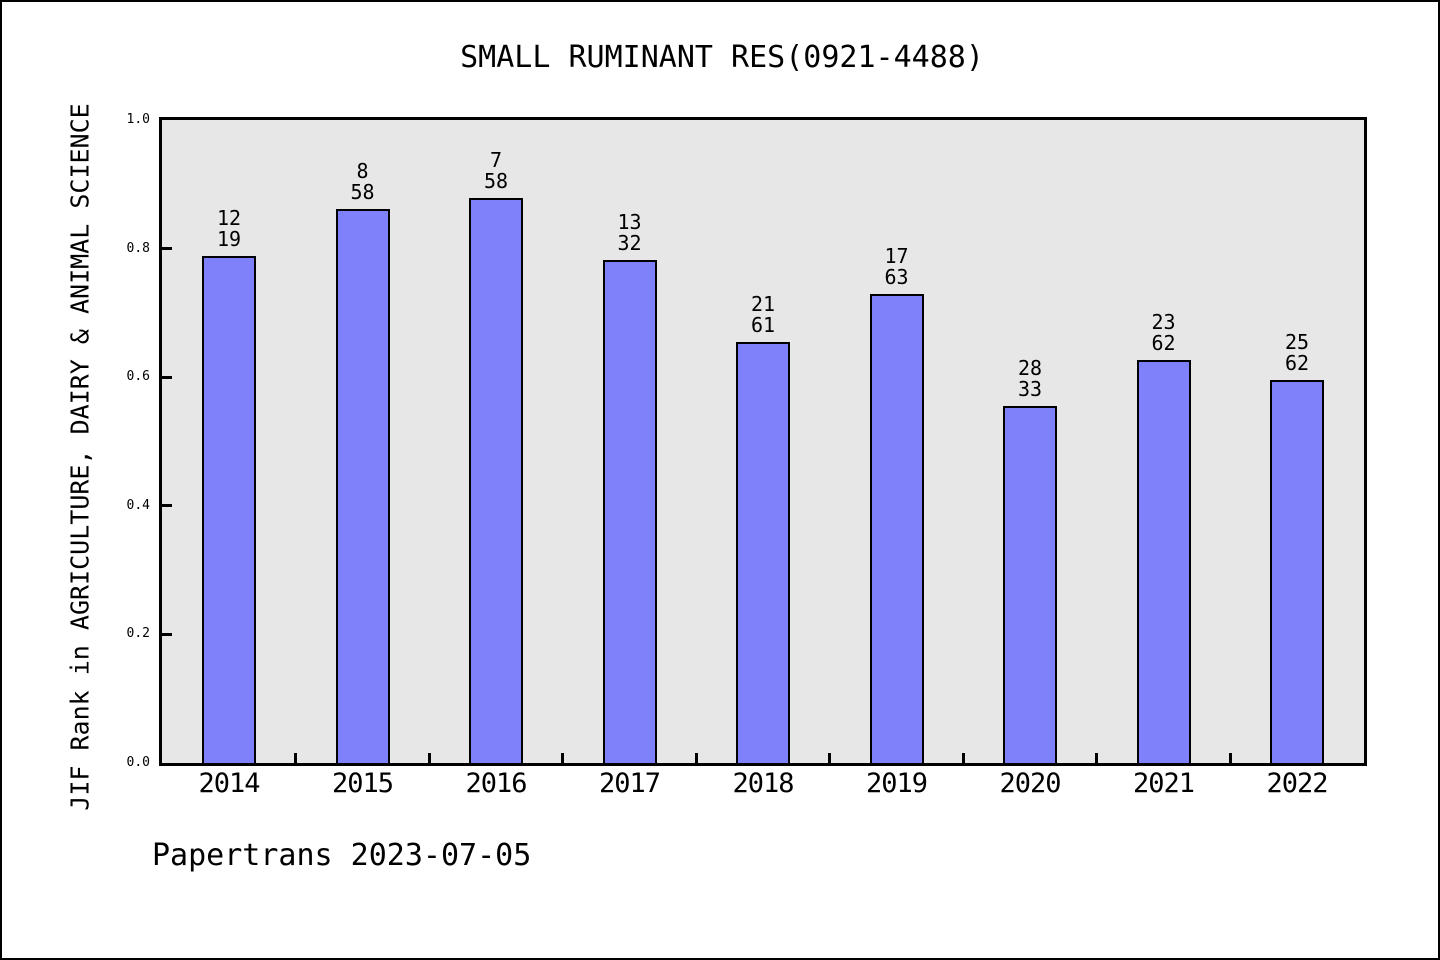 This screenshot has height=960, width=1440. What do you see at coordinates (362, 181) in the screenshot?
I see `bar-value-label-2015: 8 58` at bounding box center [362, 181].